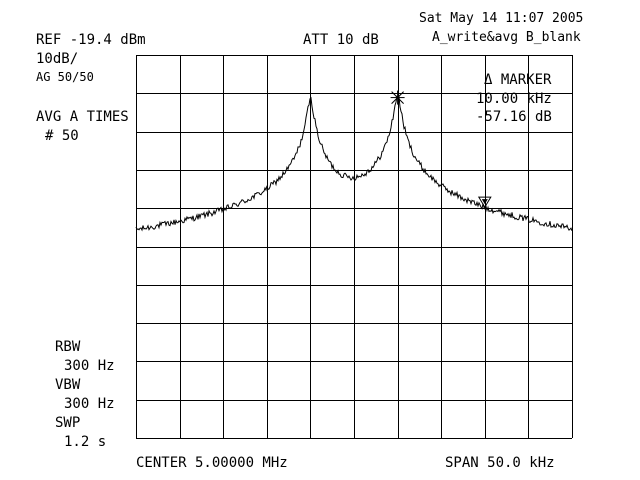 Image resolution: width=640 pixels, height=480 pixels. What do you see at coordinates (341, 40) in the screenshot?
I see `attenuation: ATT 10 dB` at bounding box center [341, 40].